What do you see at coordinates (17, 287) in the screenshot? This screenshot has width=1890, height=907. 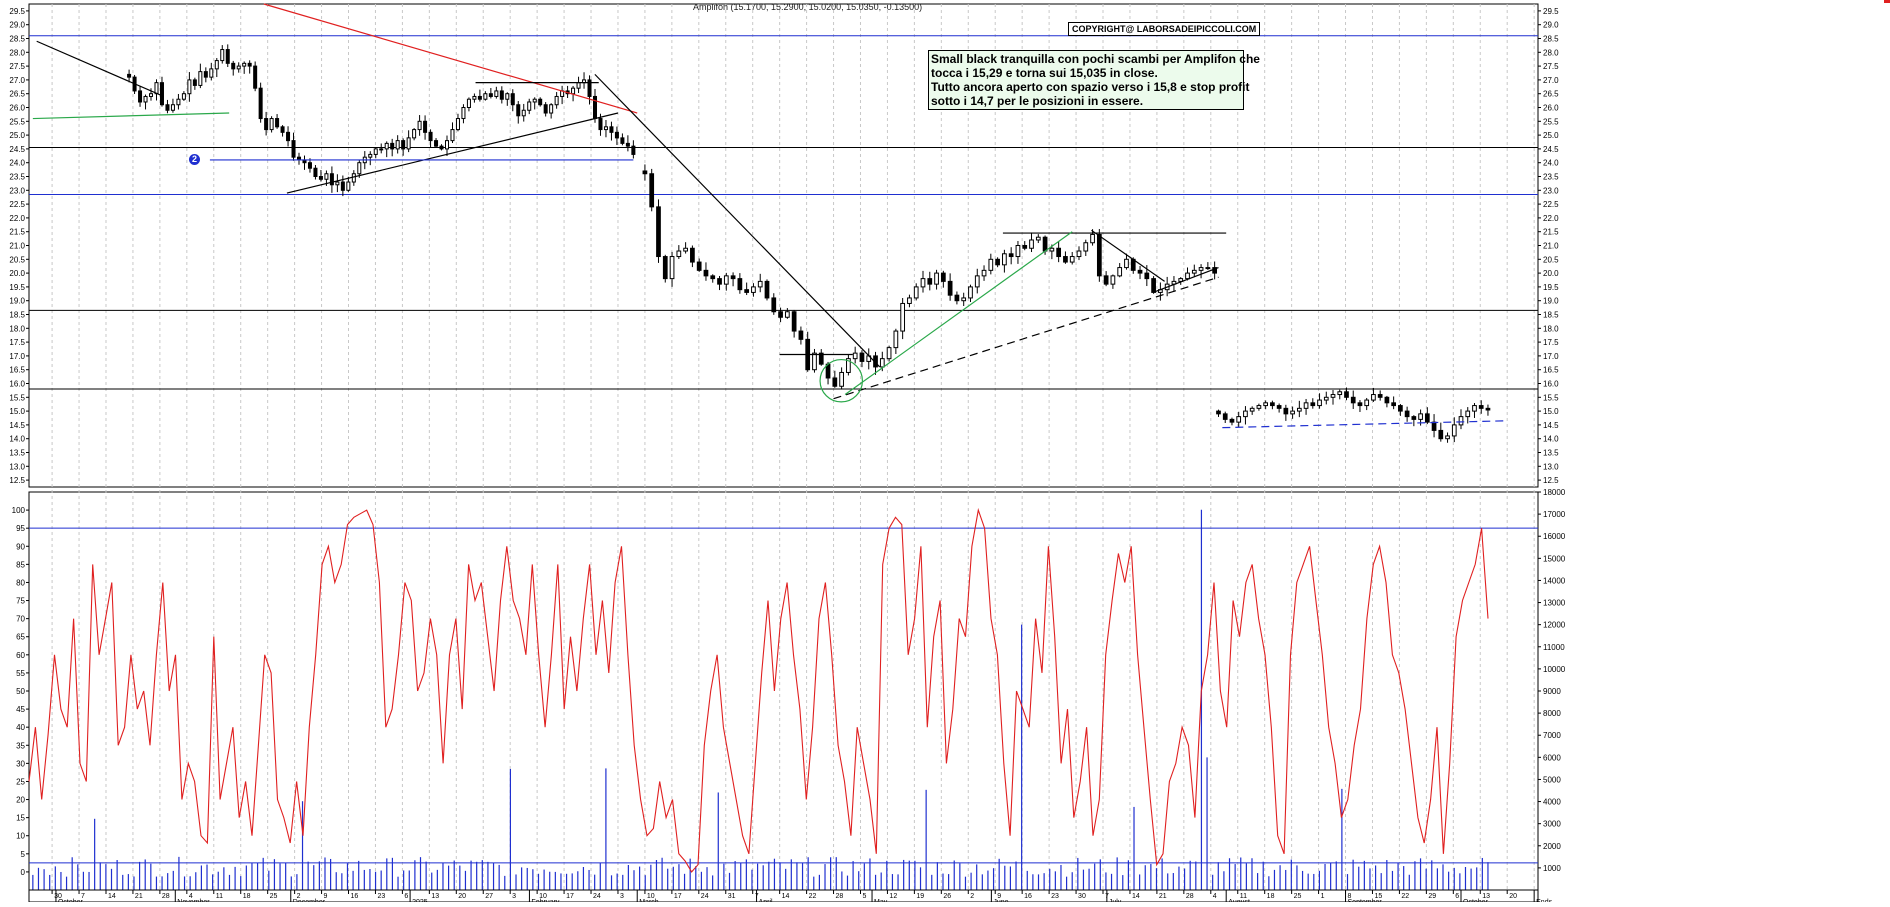 I see `y-tick-label: 19.5` at bounding box center [17, 287].